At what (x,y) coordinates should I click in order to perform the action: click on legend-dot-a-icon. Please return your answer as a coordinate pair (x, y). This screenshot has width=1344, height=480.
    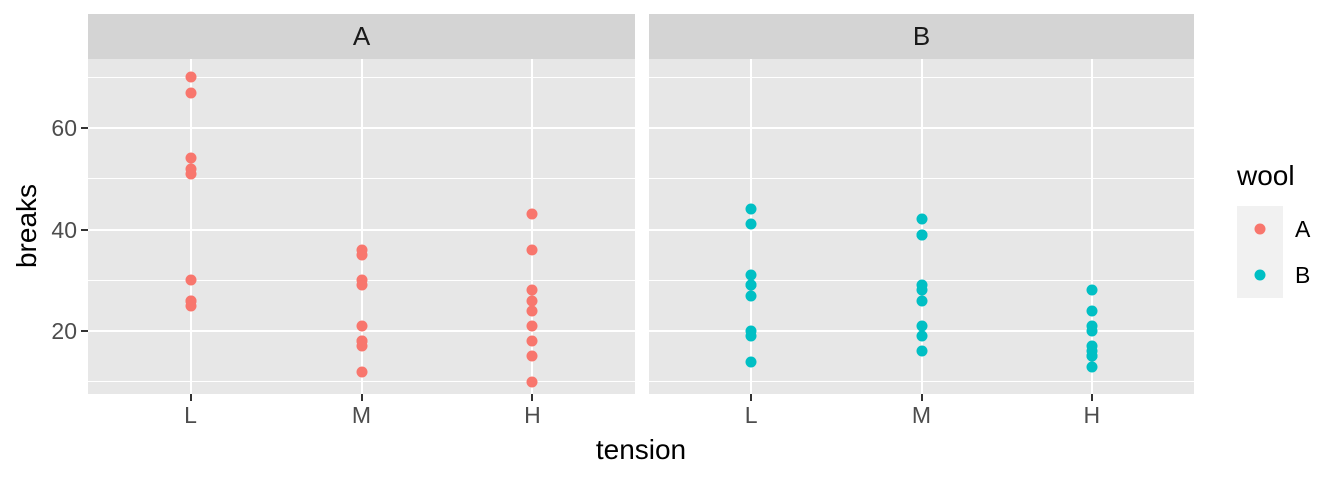
    Looking at the image, I should click on (1260, 229).